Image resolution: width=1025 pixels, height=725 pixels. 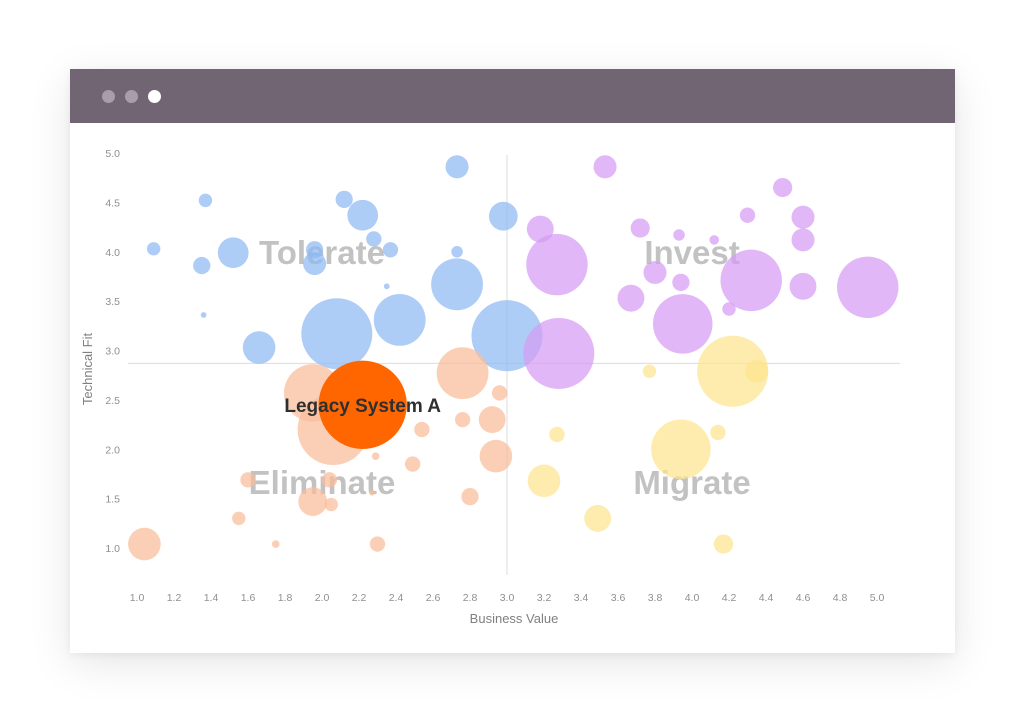 I want to click on window-titlebar, so click(x=512, y=96).